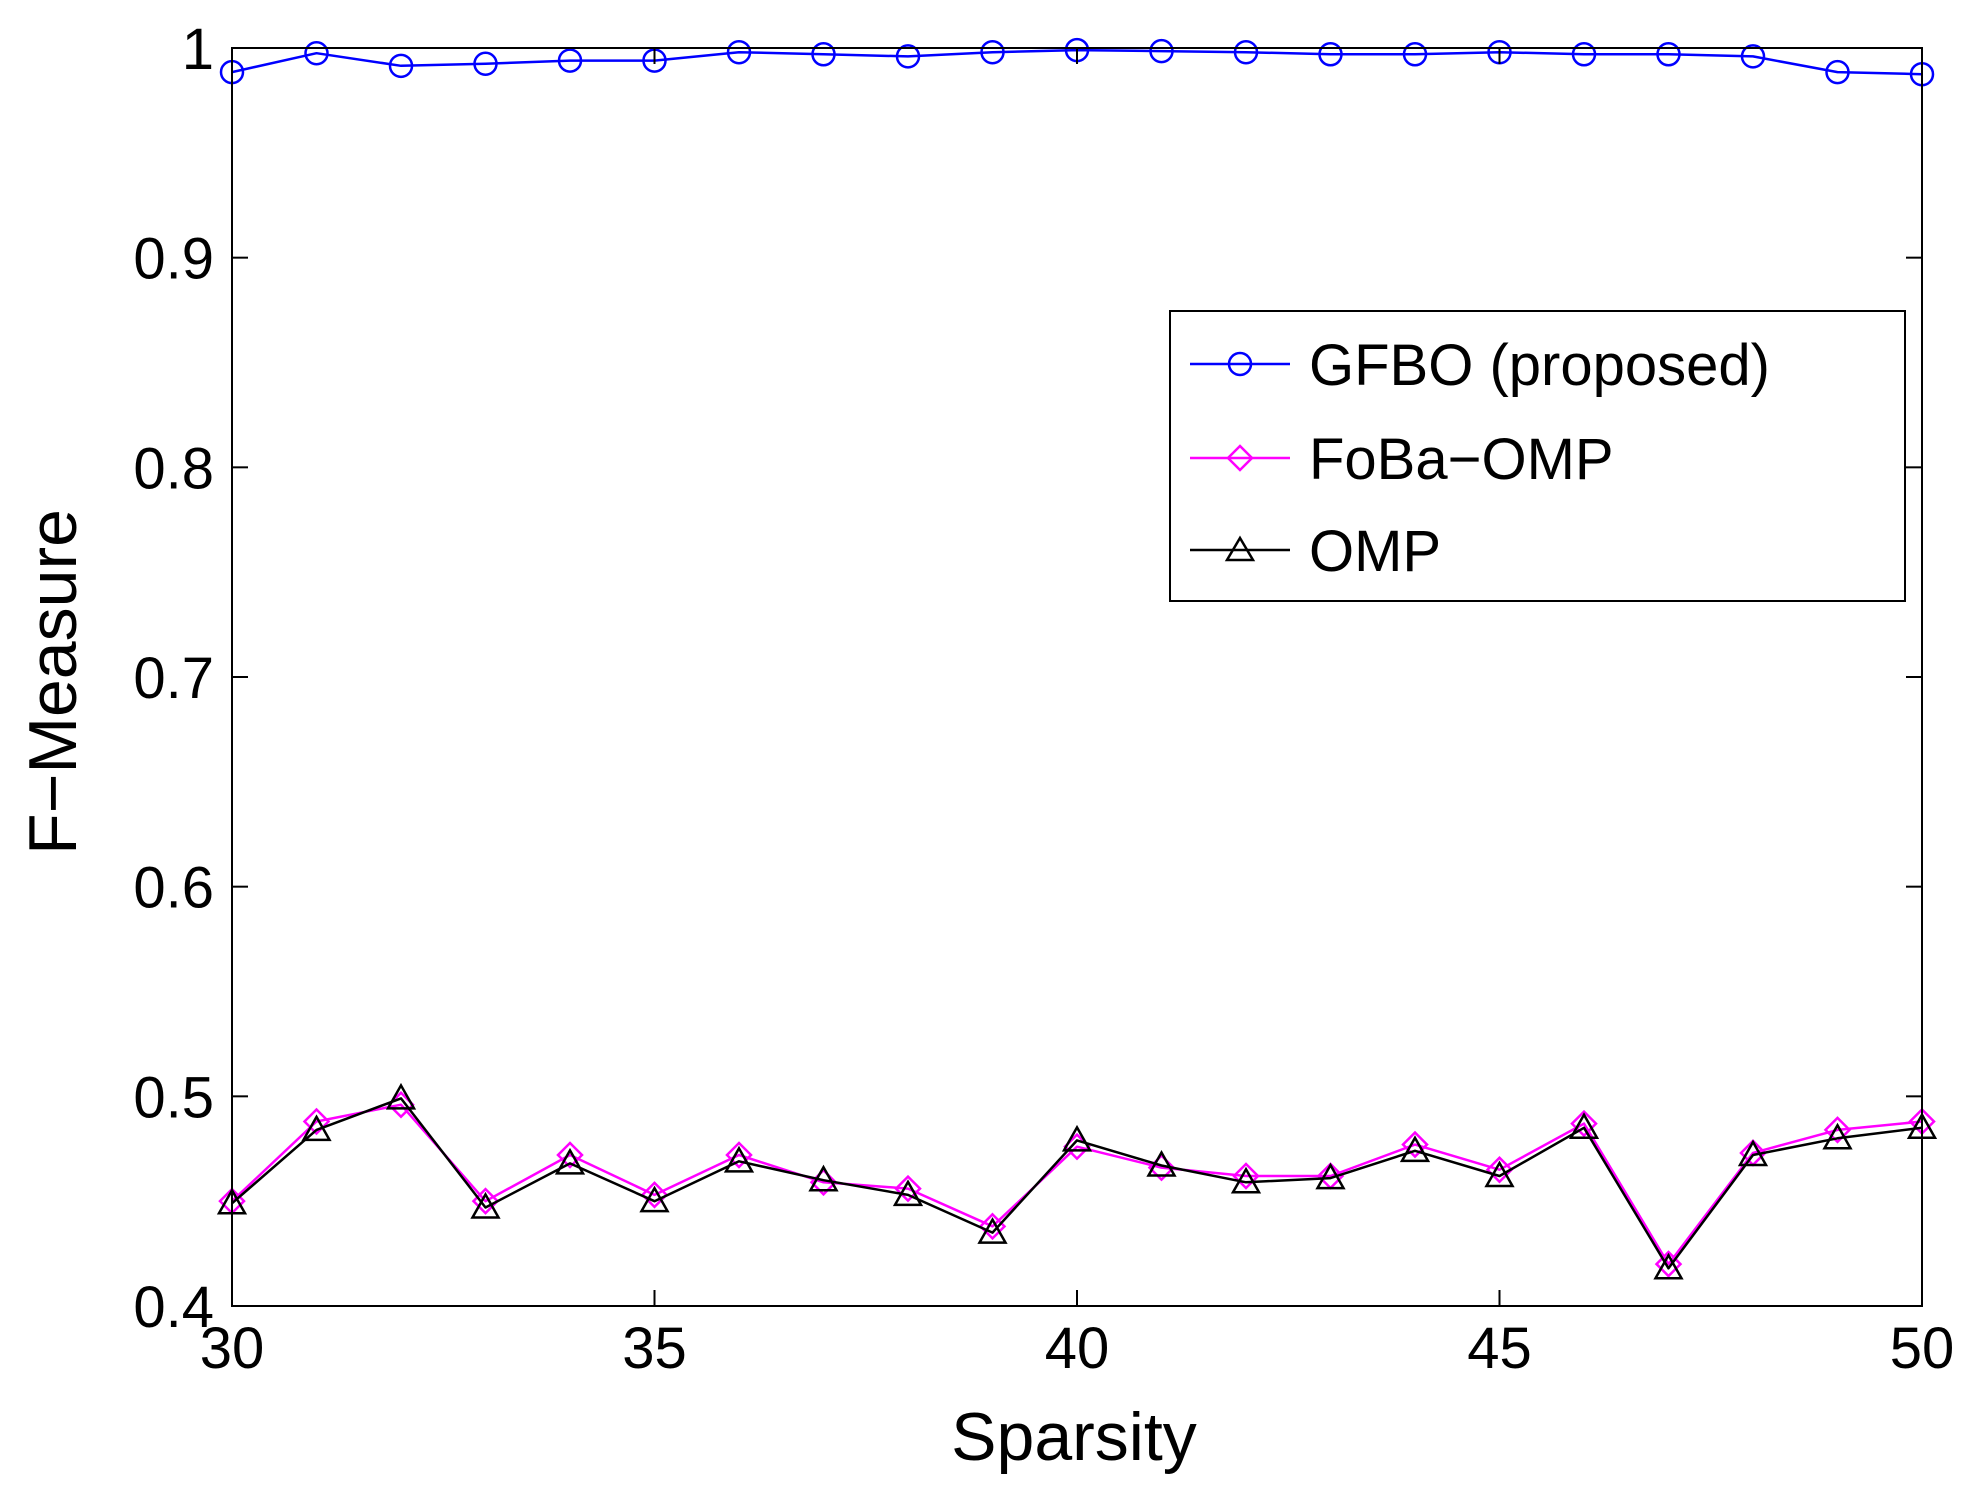 Image resolution: width=1978 pixels, height=1493 pixels. I want to click on legend-label-gfbo: GFBO (proposed), so click(1539, 365).